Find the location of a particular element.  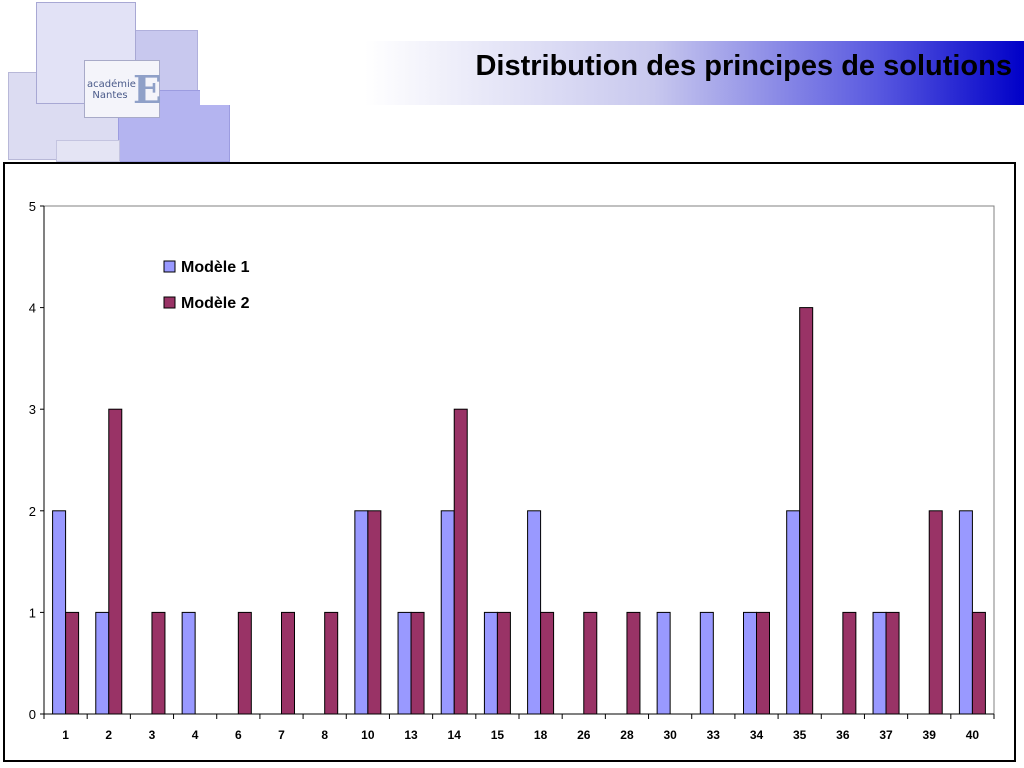

x-tick-label: 33 is located at coordinates (714, 735).